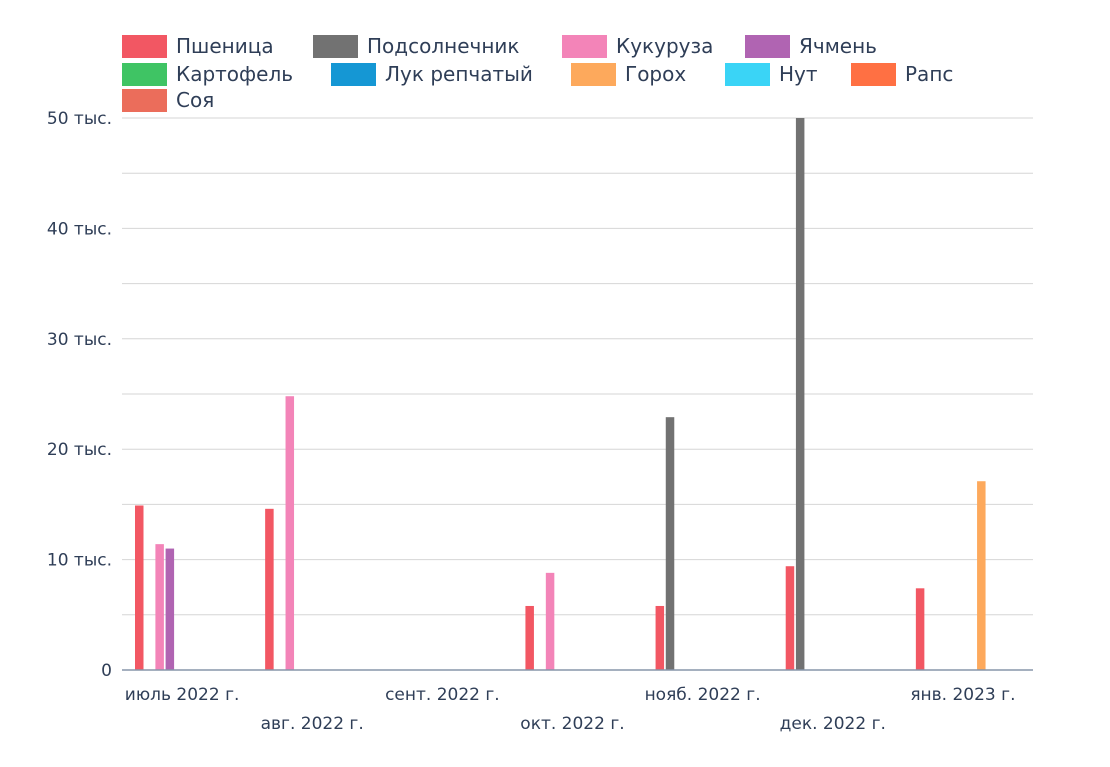 This screenshot has width=1110, height=767. Describe the element at coordinates (655, 74) in the screenshot. I see `legend-label: Горох` at that location.